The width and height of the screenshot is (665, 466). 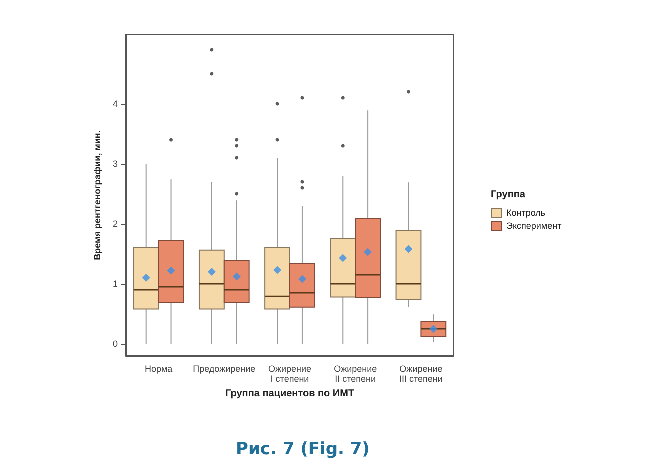 I want to click on y-tick-label: 4, so click(x=115, y=104).